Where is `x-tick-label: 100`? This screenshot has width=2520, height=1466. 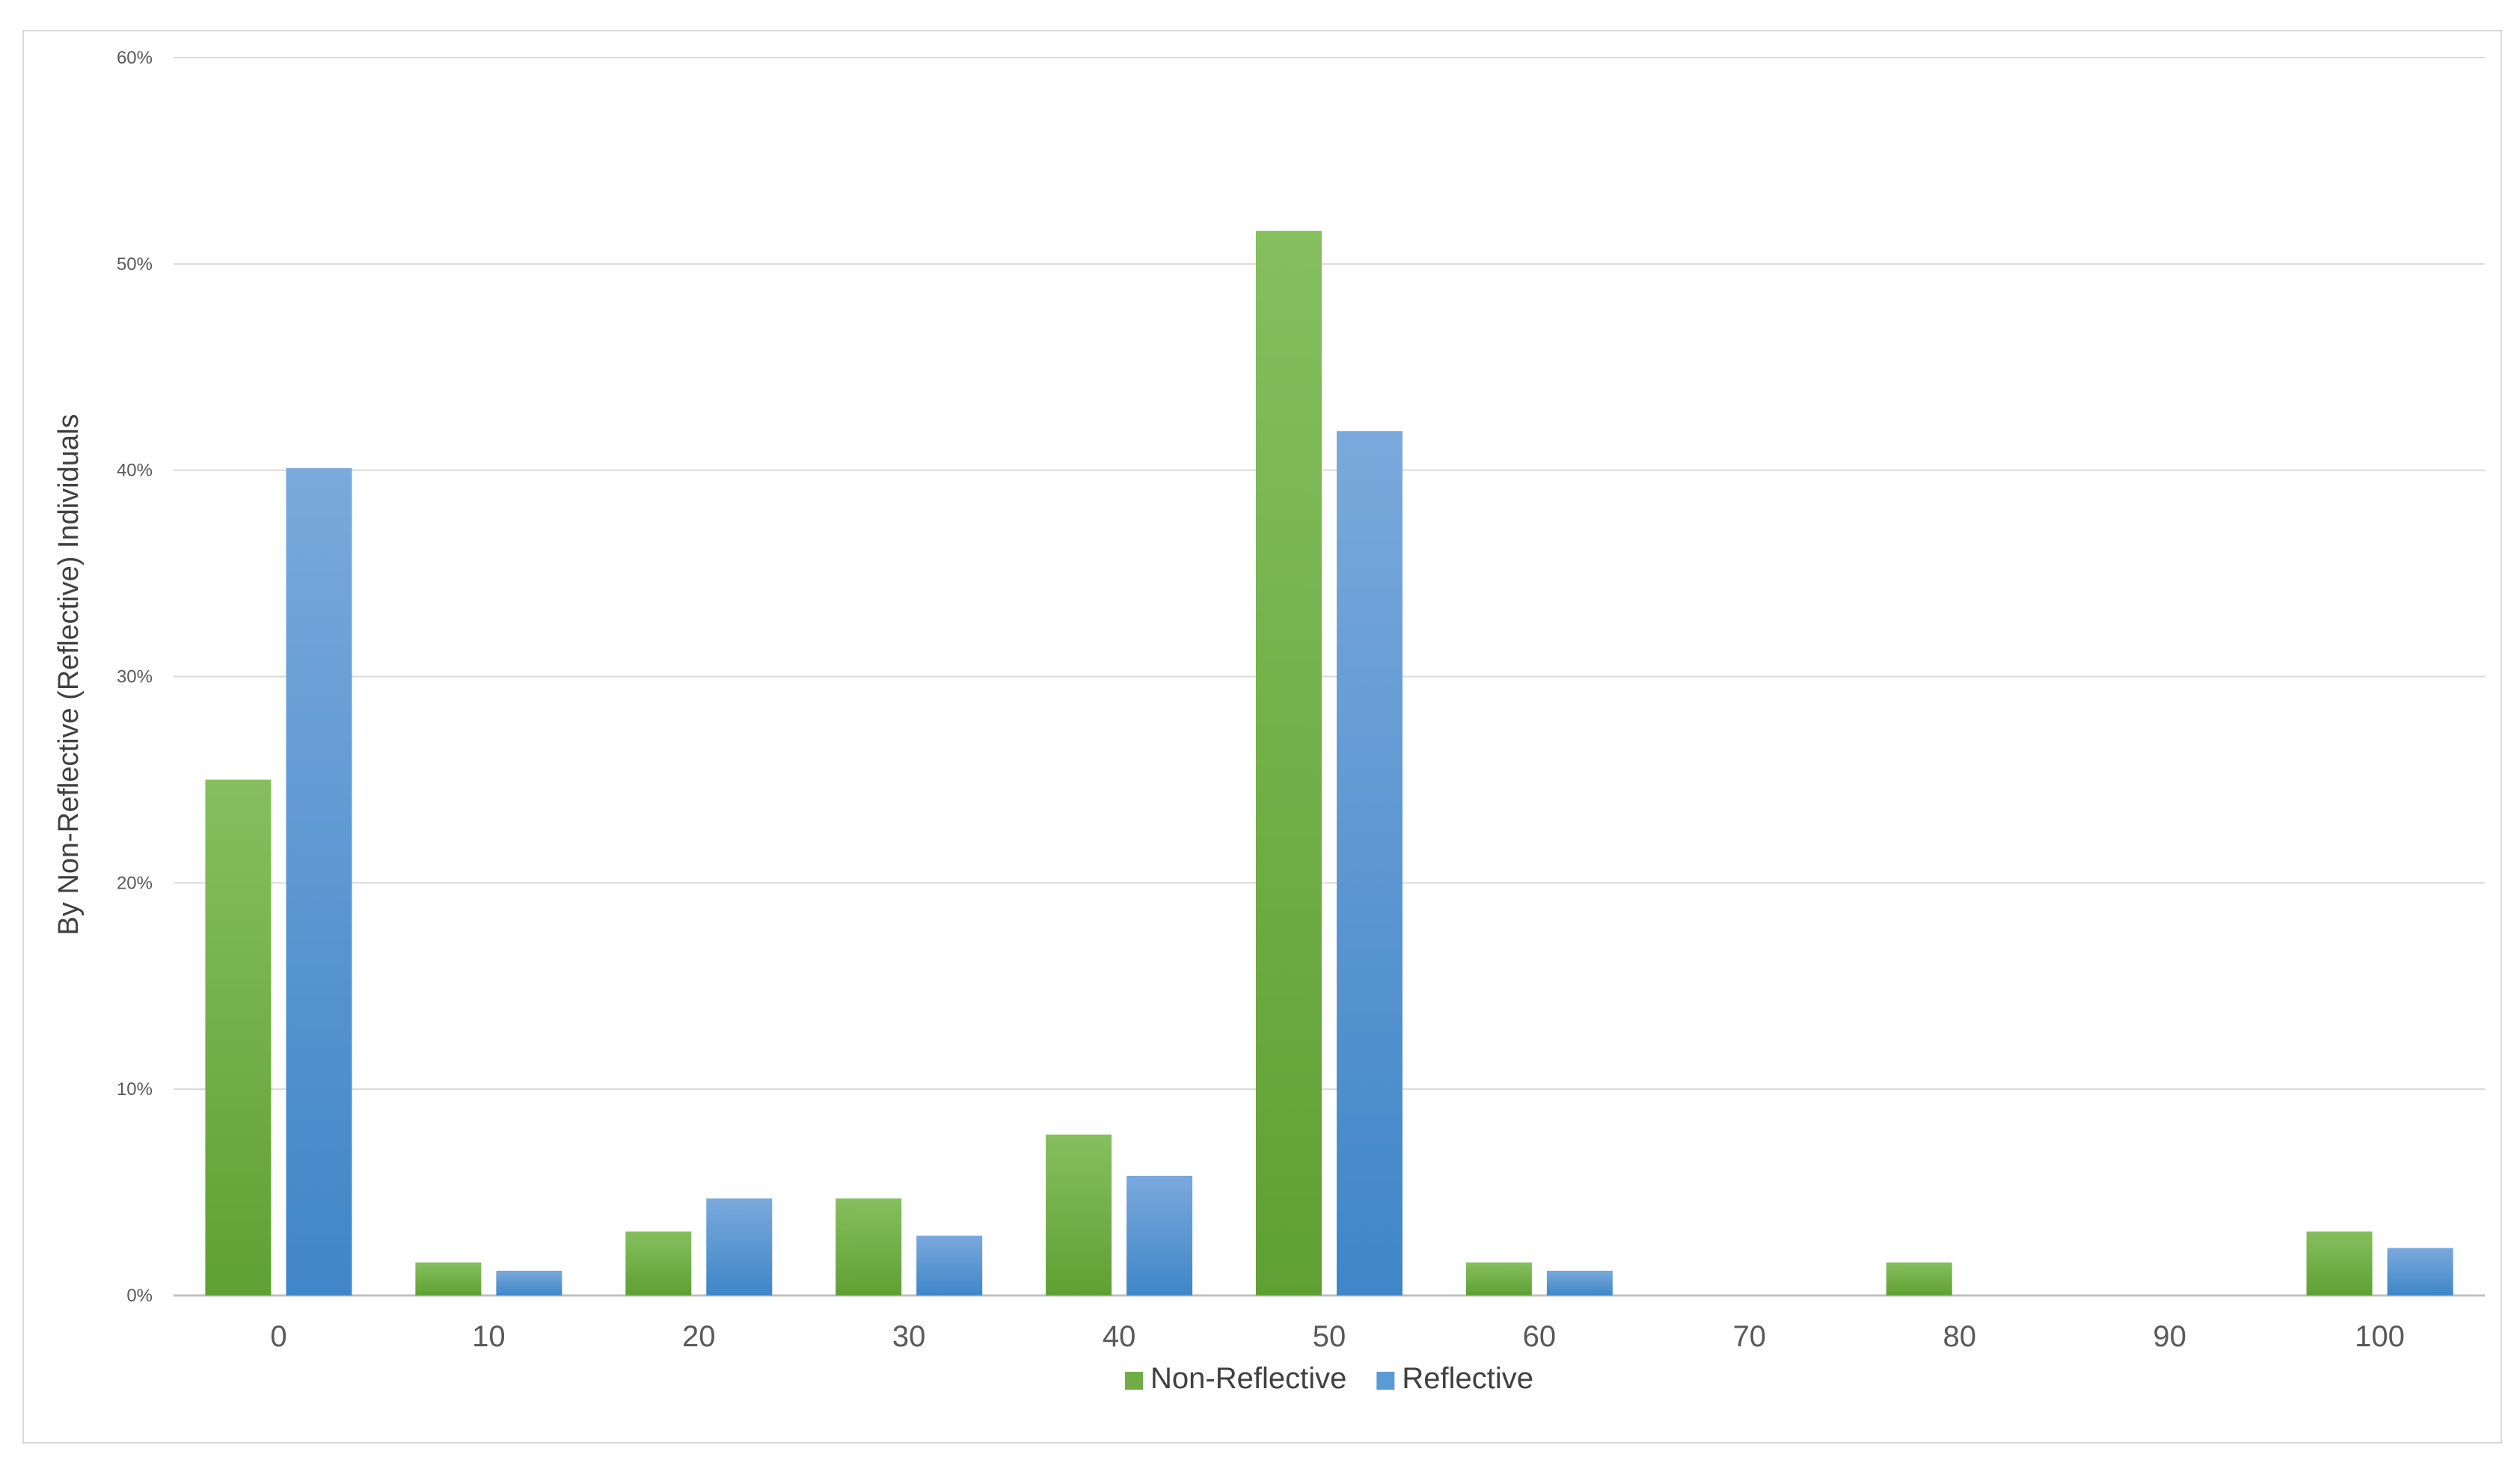 x-tick-label: 100 is located at coordinates (2380, 1336).